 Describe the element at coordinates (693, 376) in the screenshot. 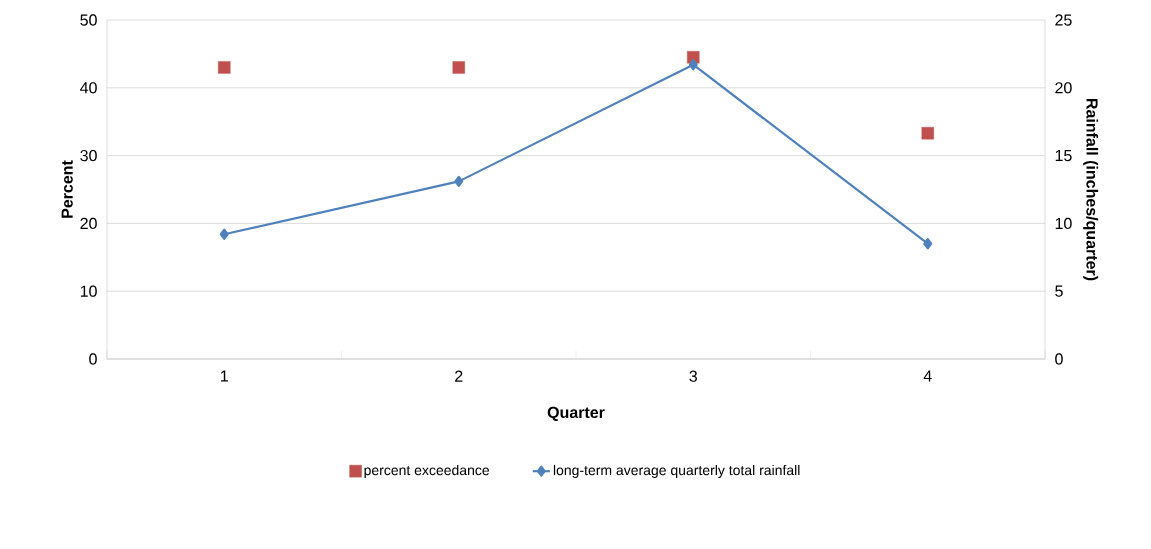

I see `x-tick-label: 3` at that location.